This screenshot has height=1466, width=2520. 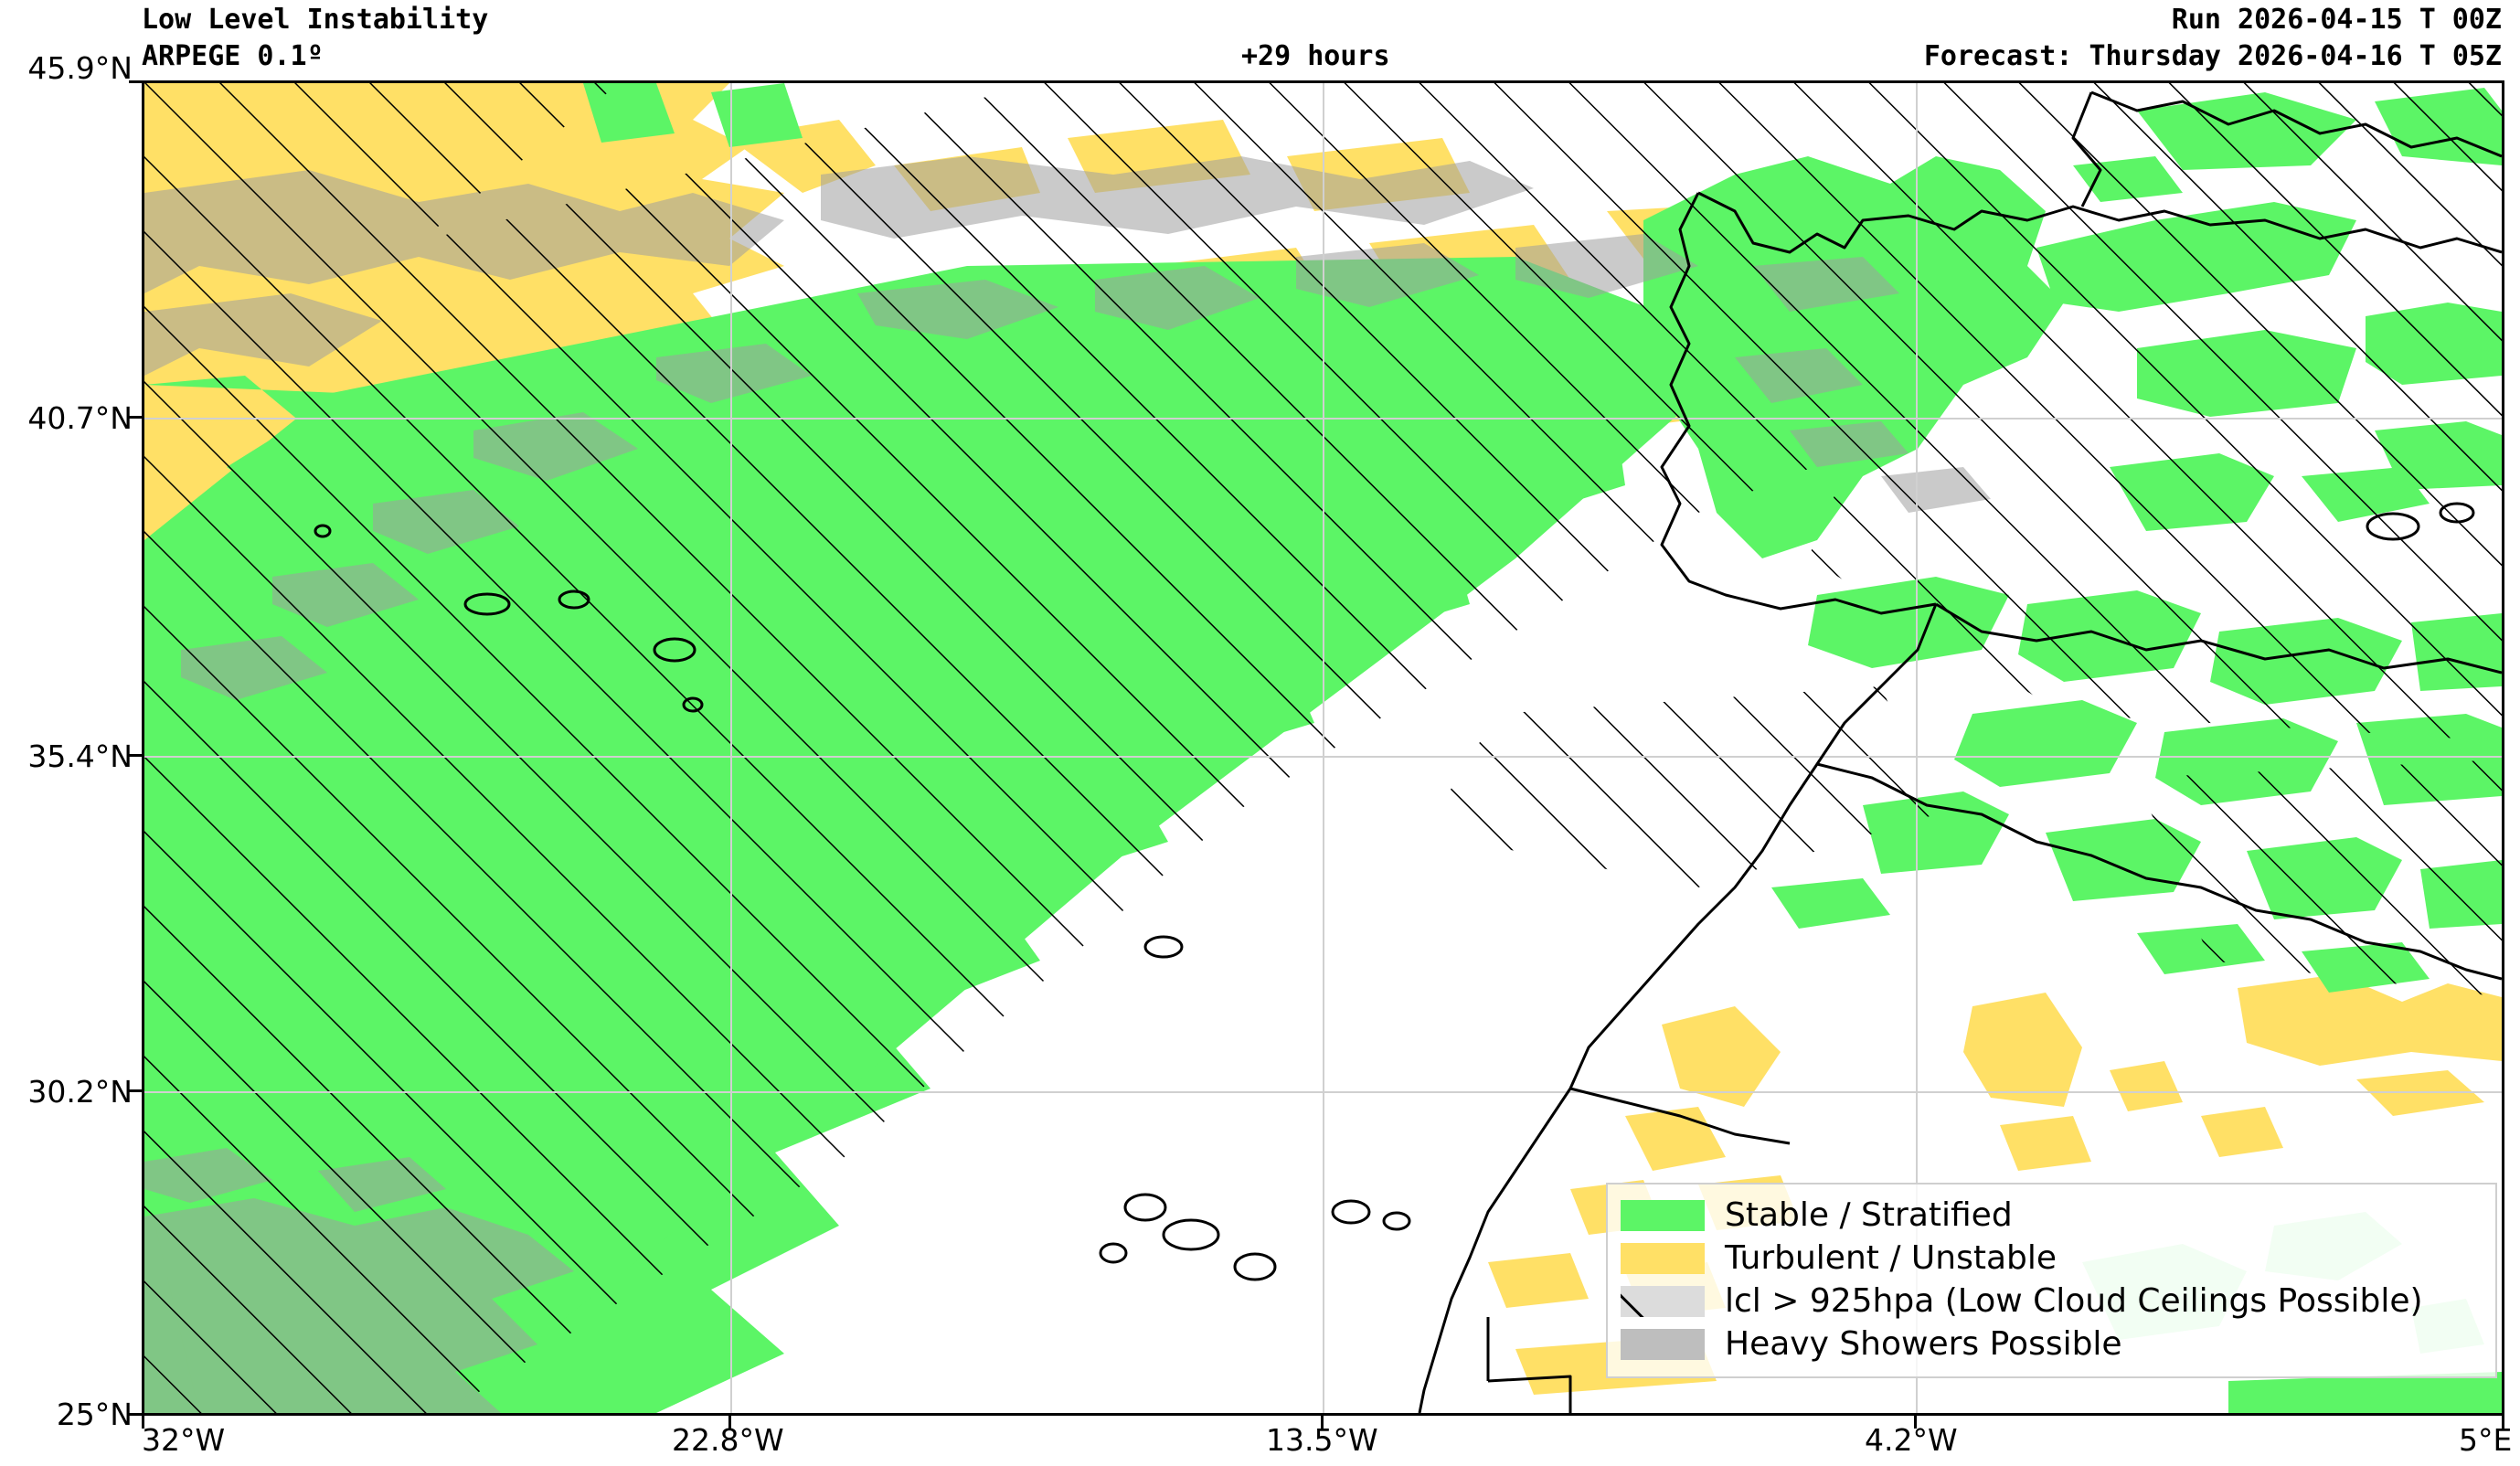 What do you see at coordinates (80, 418) in the screenshot?
I see `y-tick-label-1: 40.7°N` at bounding box center [80, 418].